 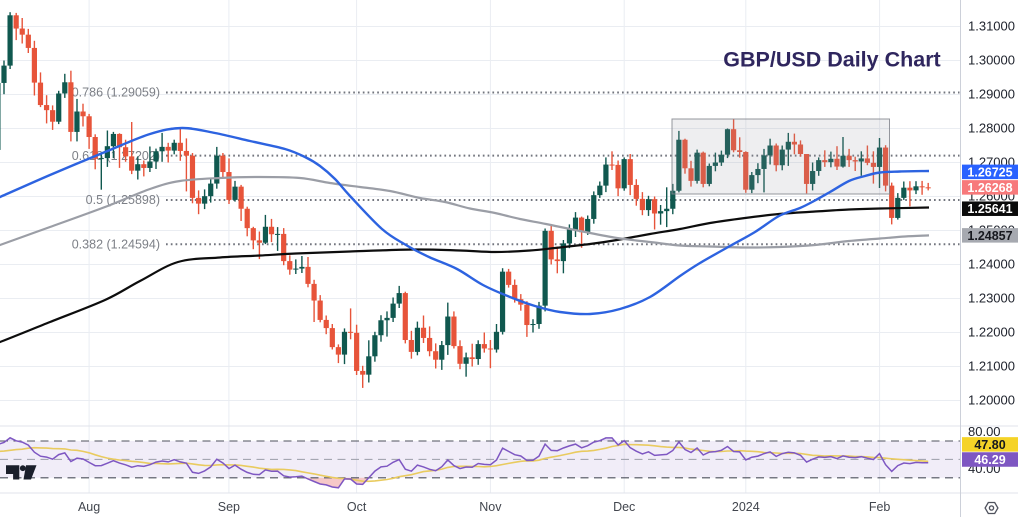 I want to click on svg-text: Dec, so click(x=624, y=507).